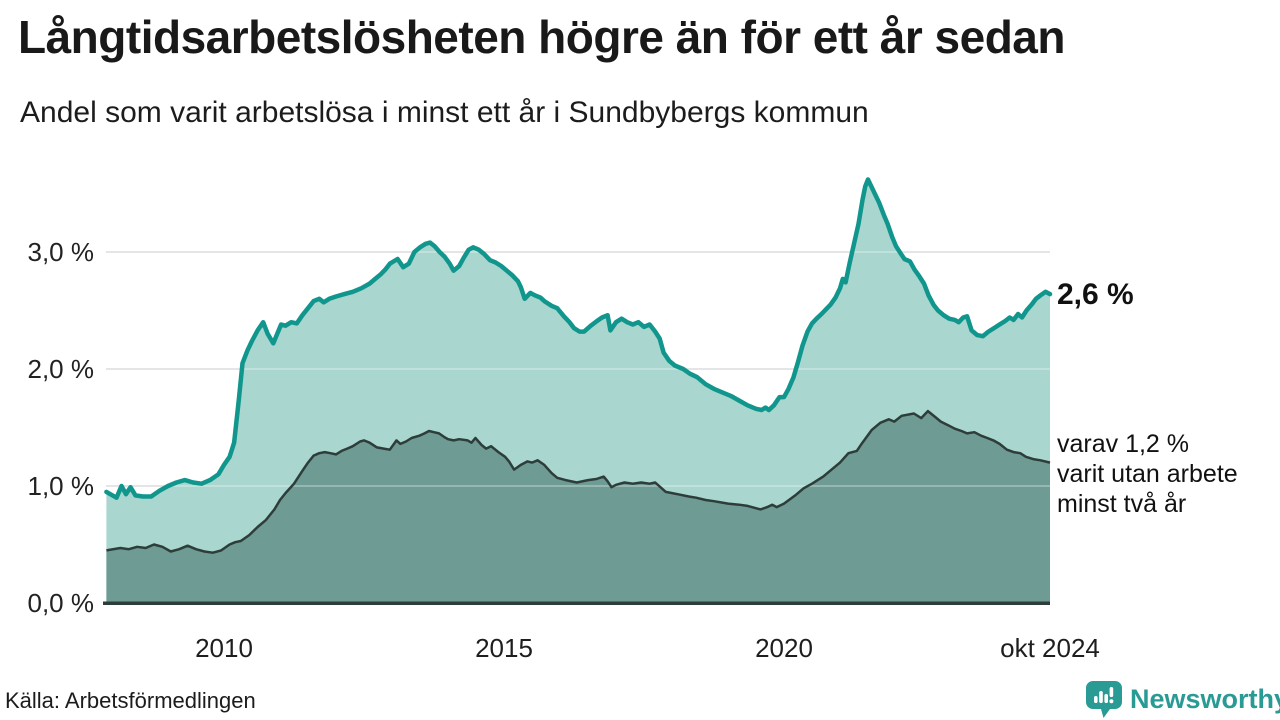  I want to click on annotation-line-1: varav 1,2 %, so click(1123, 444).